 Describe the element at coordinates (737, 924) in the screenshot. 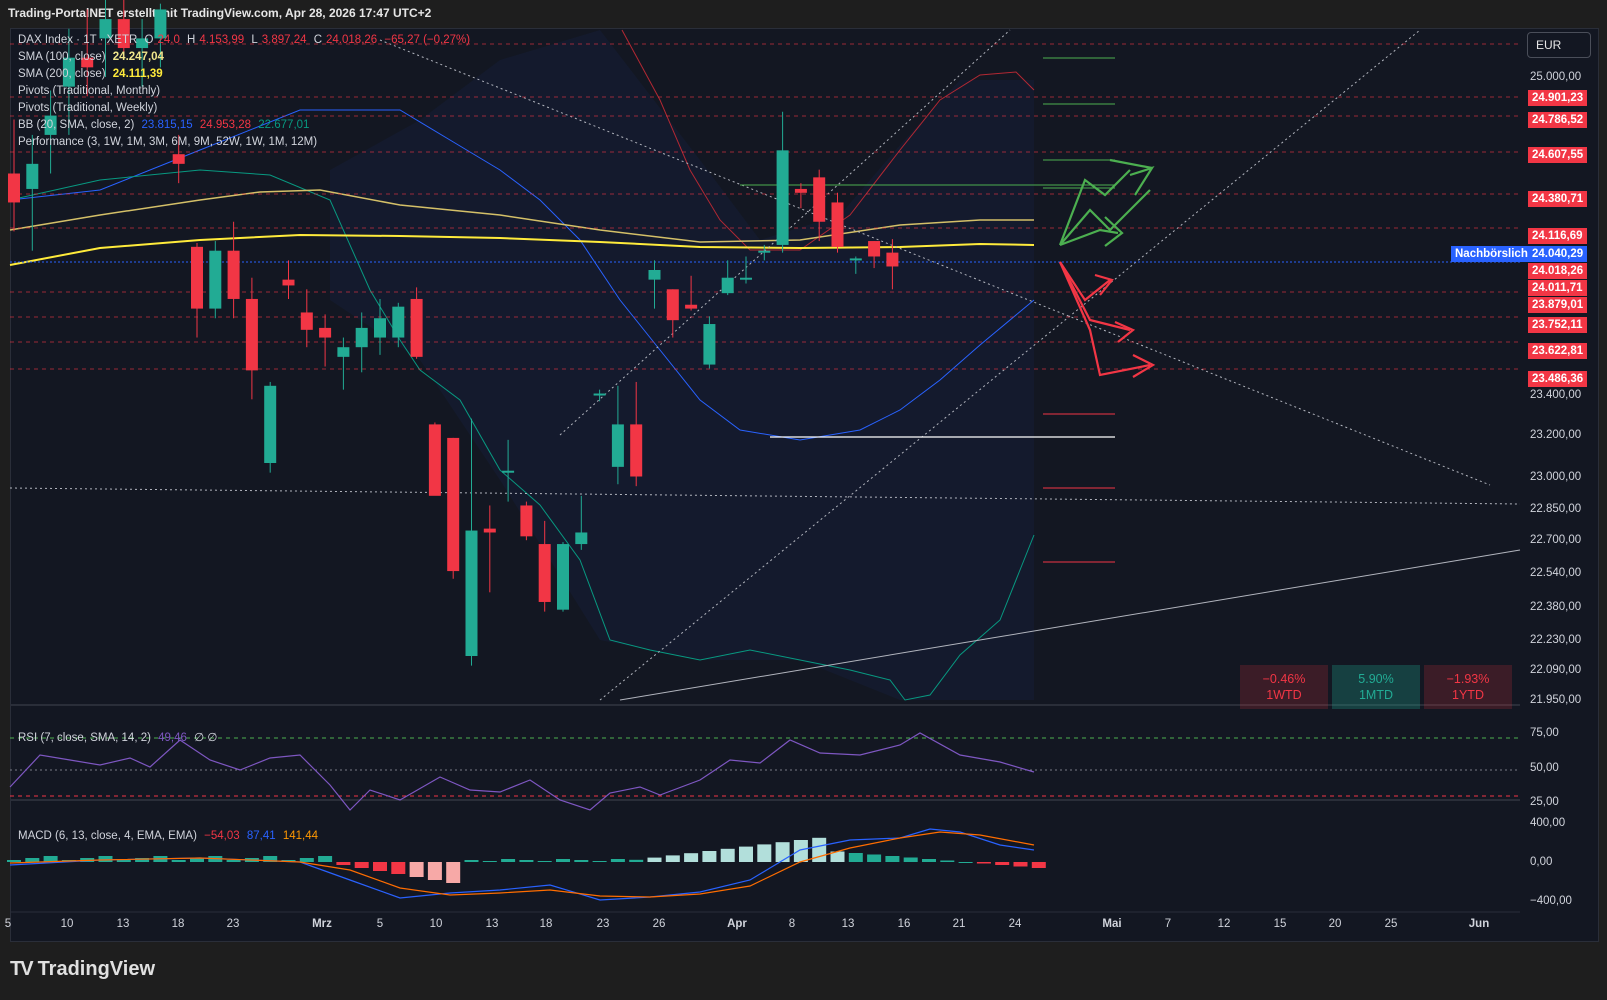

I see `time-axis-label: Apr` at that location.